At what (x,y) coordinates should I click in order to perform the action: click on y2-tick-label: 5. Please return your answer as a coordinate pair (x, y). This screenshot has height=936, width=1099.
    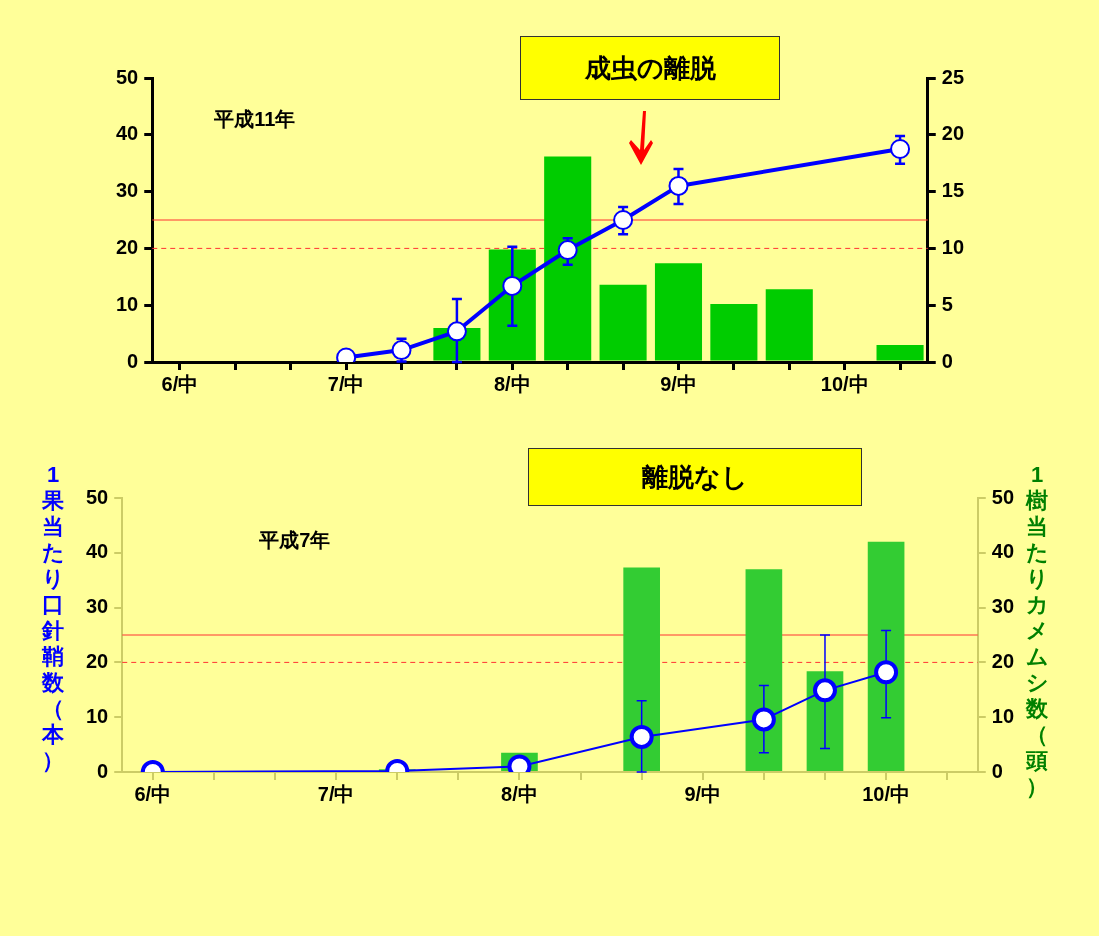
    Looking at the image, I should click on (947, 303).